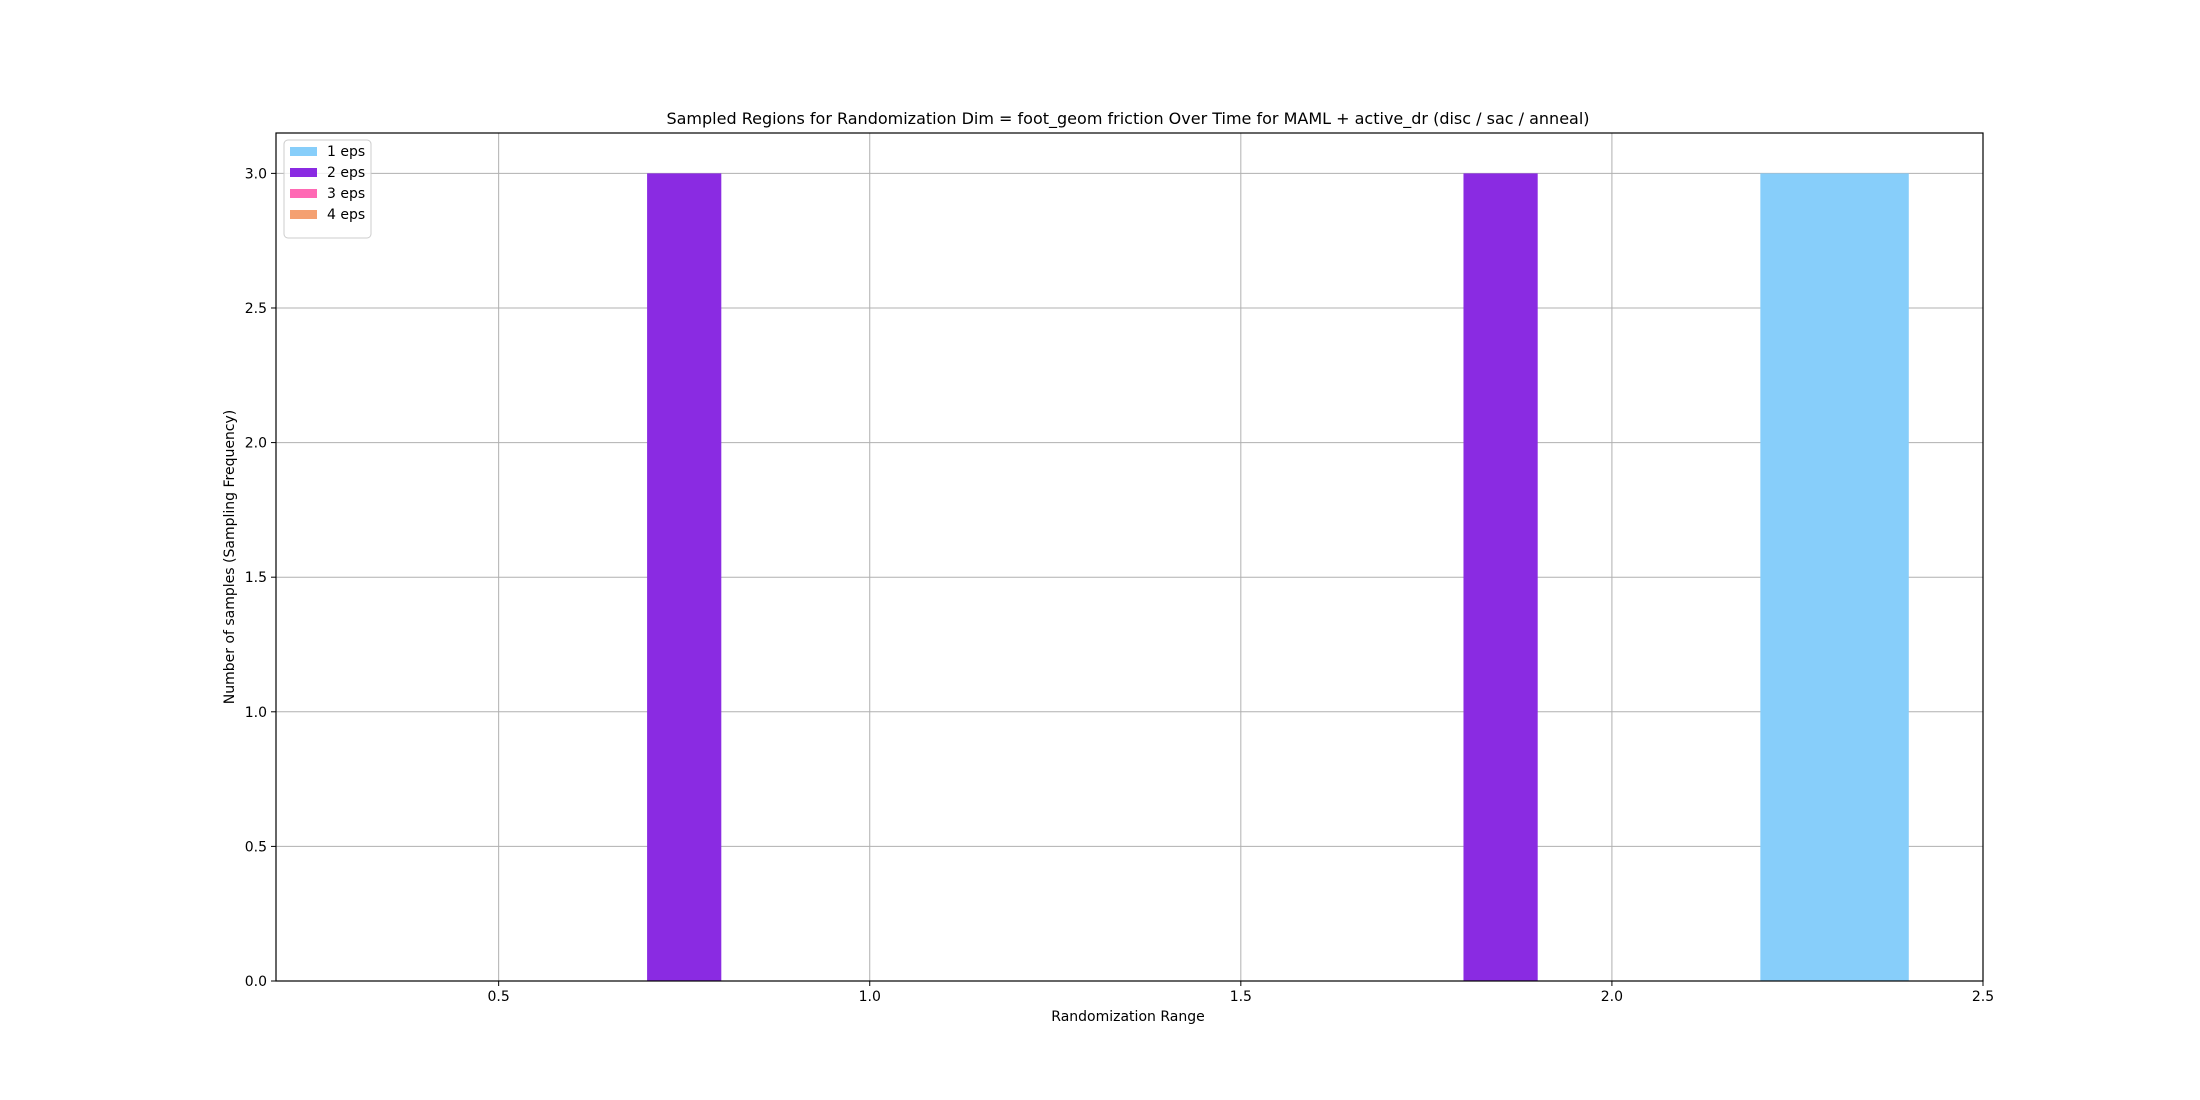 This screenshot has height=1100, width=2200. Describe the element at coordinates (1612, 997) in the screenshot. I see `x-tick-label: 2.0` at that location.